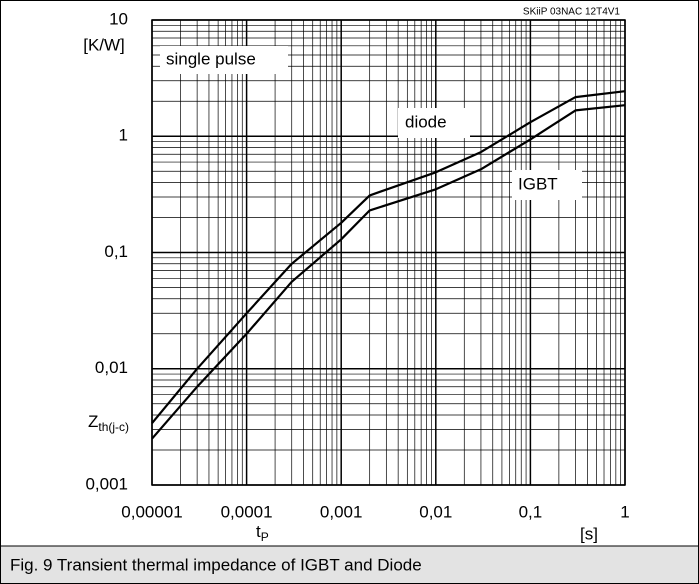  I want to click on x-tick-label: 0,01, so click(435, 511).